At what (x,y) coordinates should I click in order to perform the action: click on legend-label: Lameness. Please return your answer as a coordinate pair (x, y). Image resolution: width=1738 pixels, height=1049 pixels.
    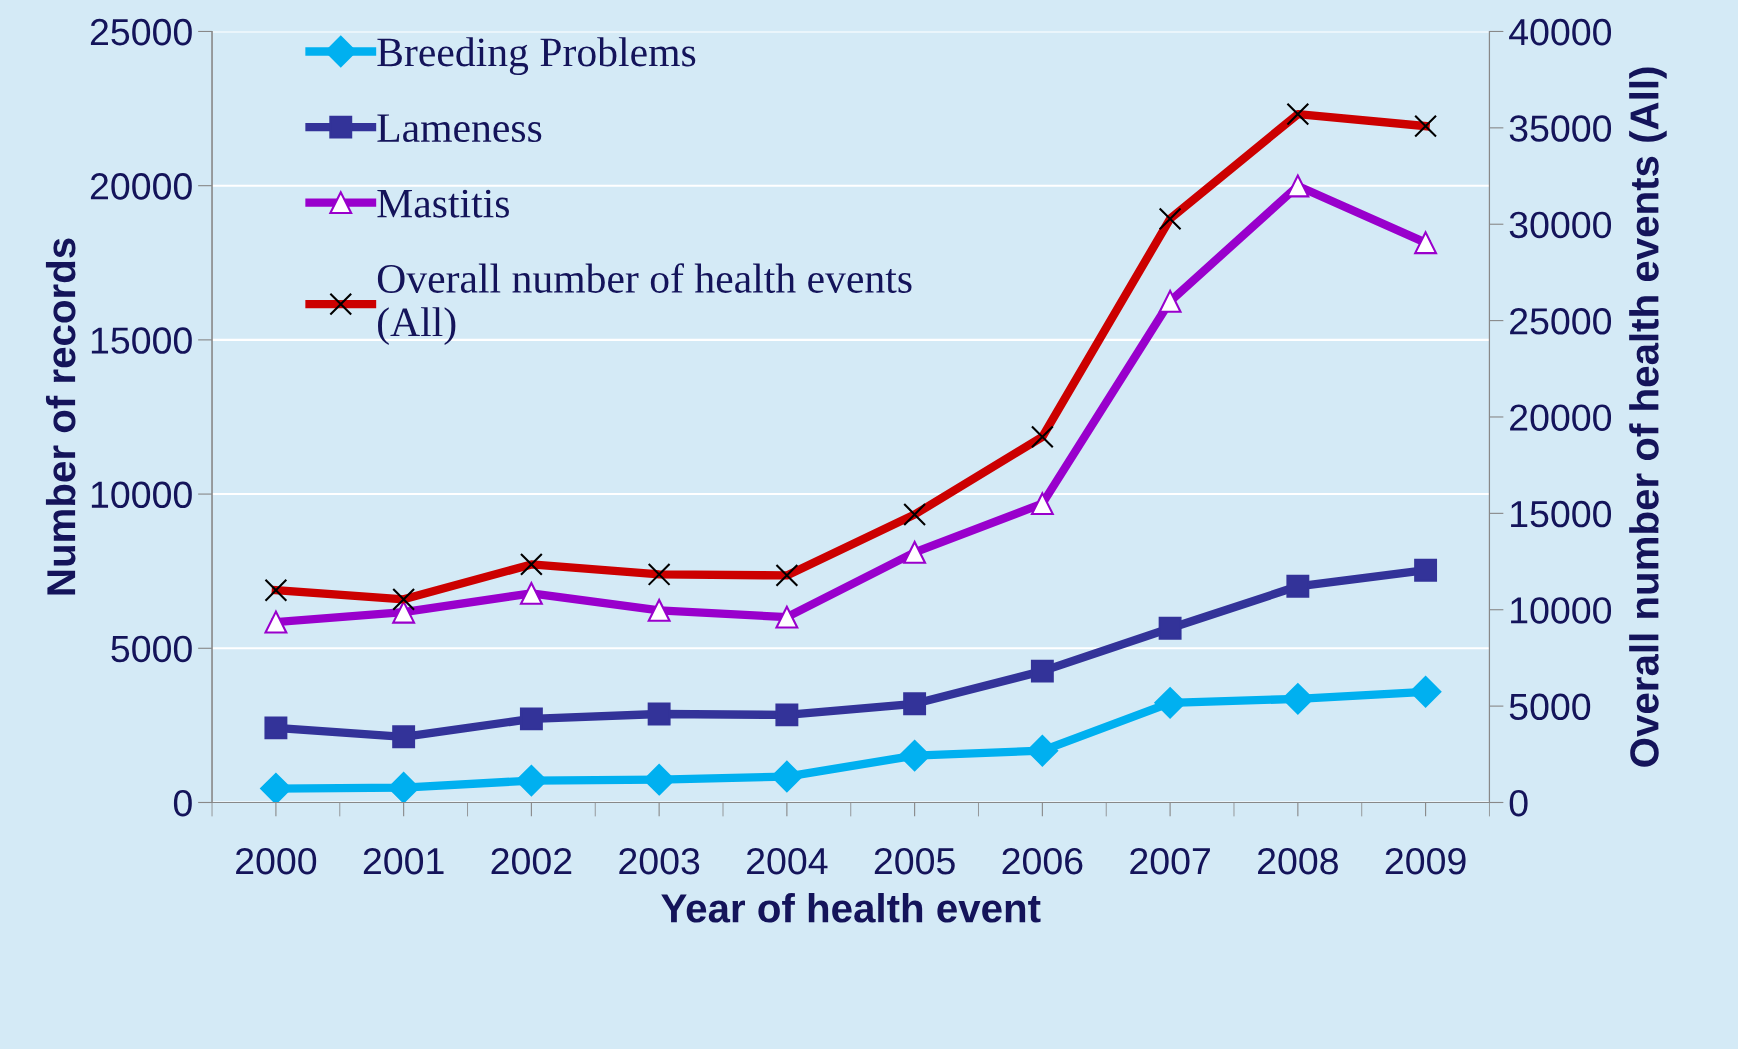
    Looking at the image, I should click on (459, 128).